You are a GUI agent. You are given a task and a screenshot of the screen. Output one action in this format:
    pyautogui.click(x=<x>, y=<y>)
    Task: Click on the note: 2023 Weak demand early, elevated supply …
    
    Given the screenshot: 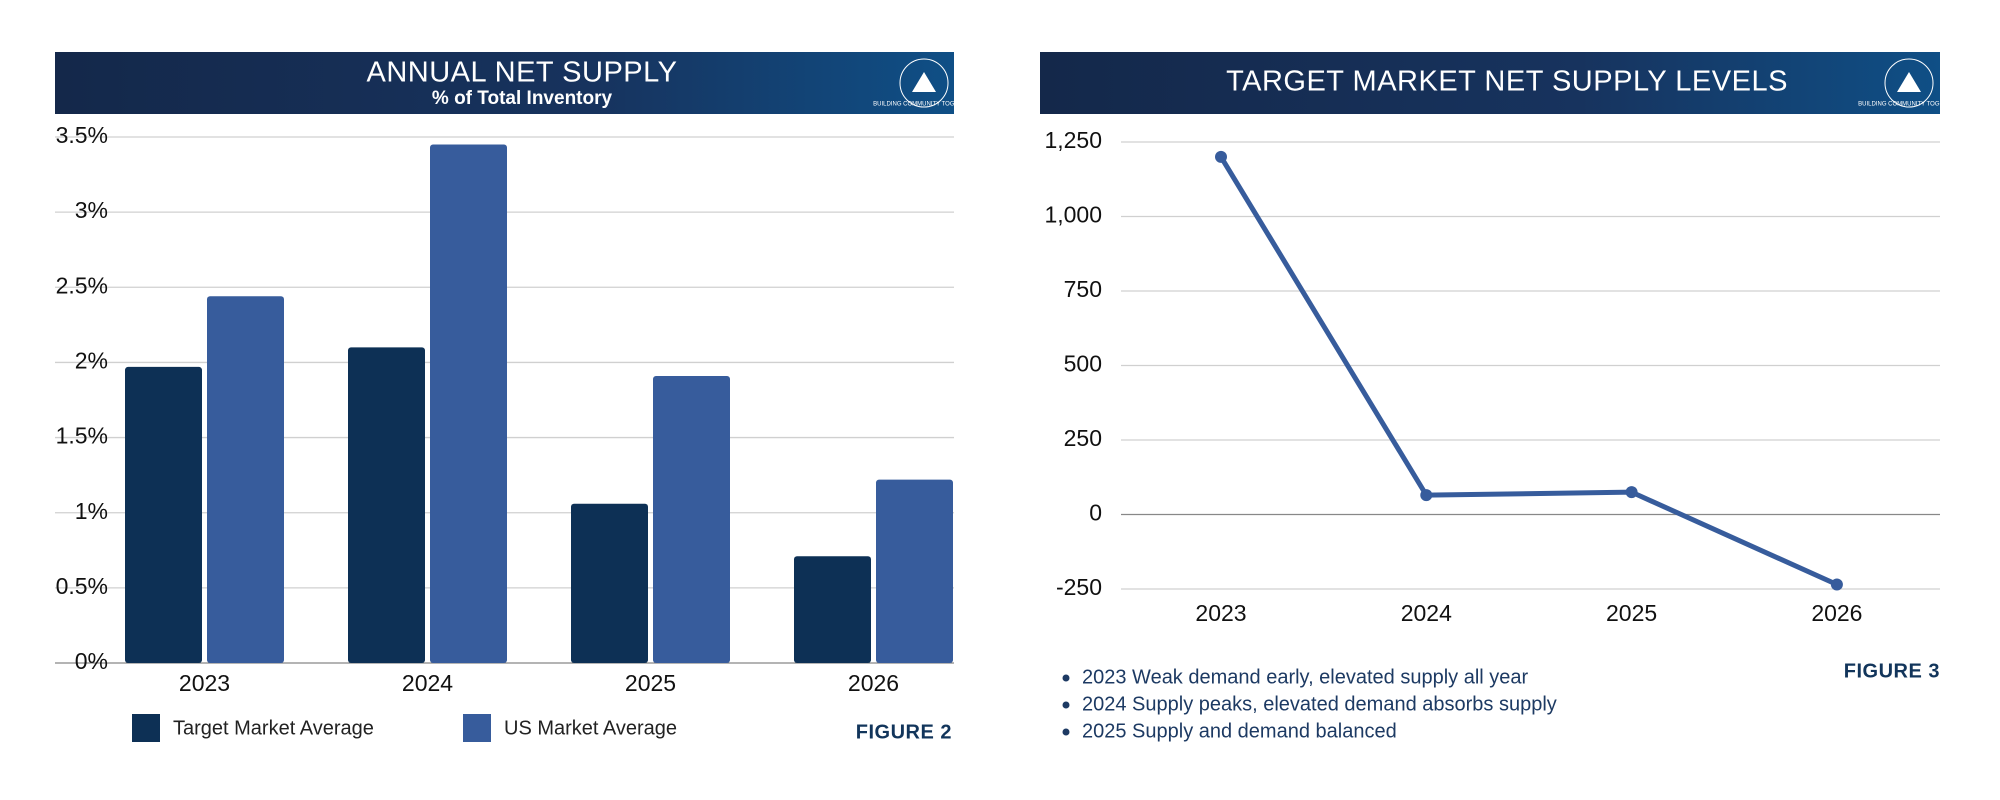 What is the action you would take?
    pyautogui.click(x=1305, y=677)
    